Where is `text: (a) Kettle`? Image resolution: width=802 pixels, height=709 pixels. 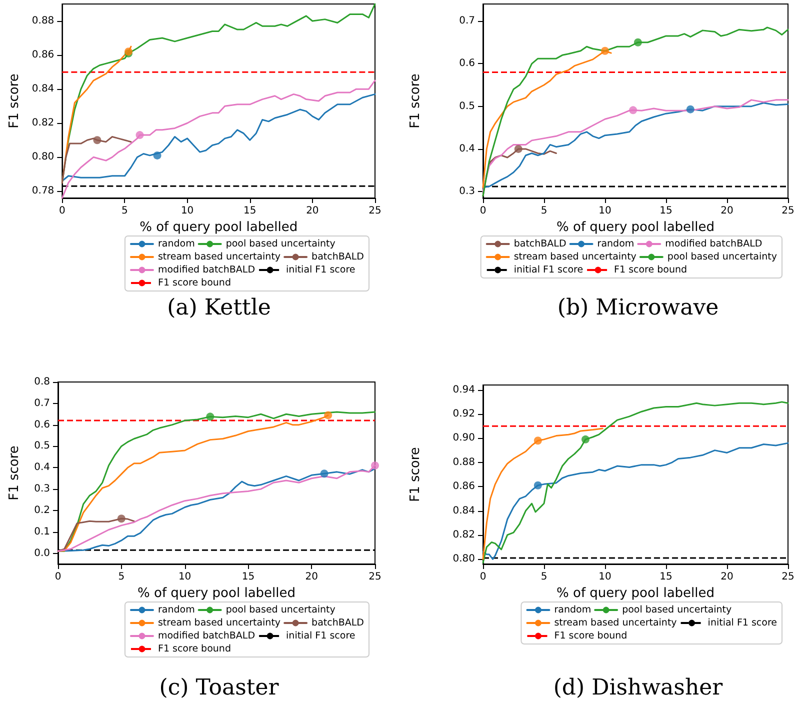
text: (a) Kettle is located at coordinates (219, 308).